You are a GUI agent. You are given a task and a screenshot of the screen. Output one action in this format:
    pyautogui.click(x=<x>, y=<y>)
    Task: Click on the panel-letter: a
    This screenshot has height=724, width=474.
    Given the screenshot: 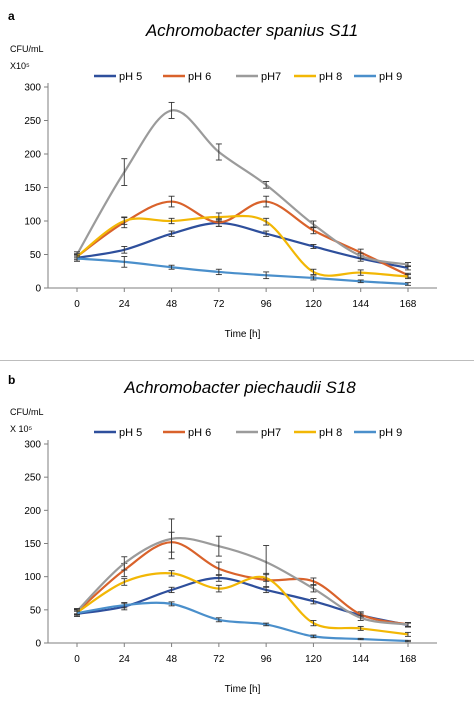 What is the action you would take?
    pyautogui.click(x=11, y=16)
    